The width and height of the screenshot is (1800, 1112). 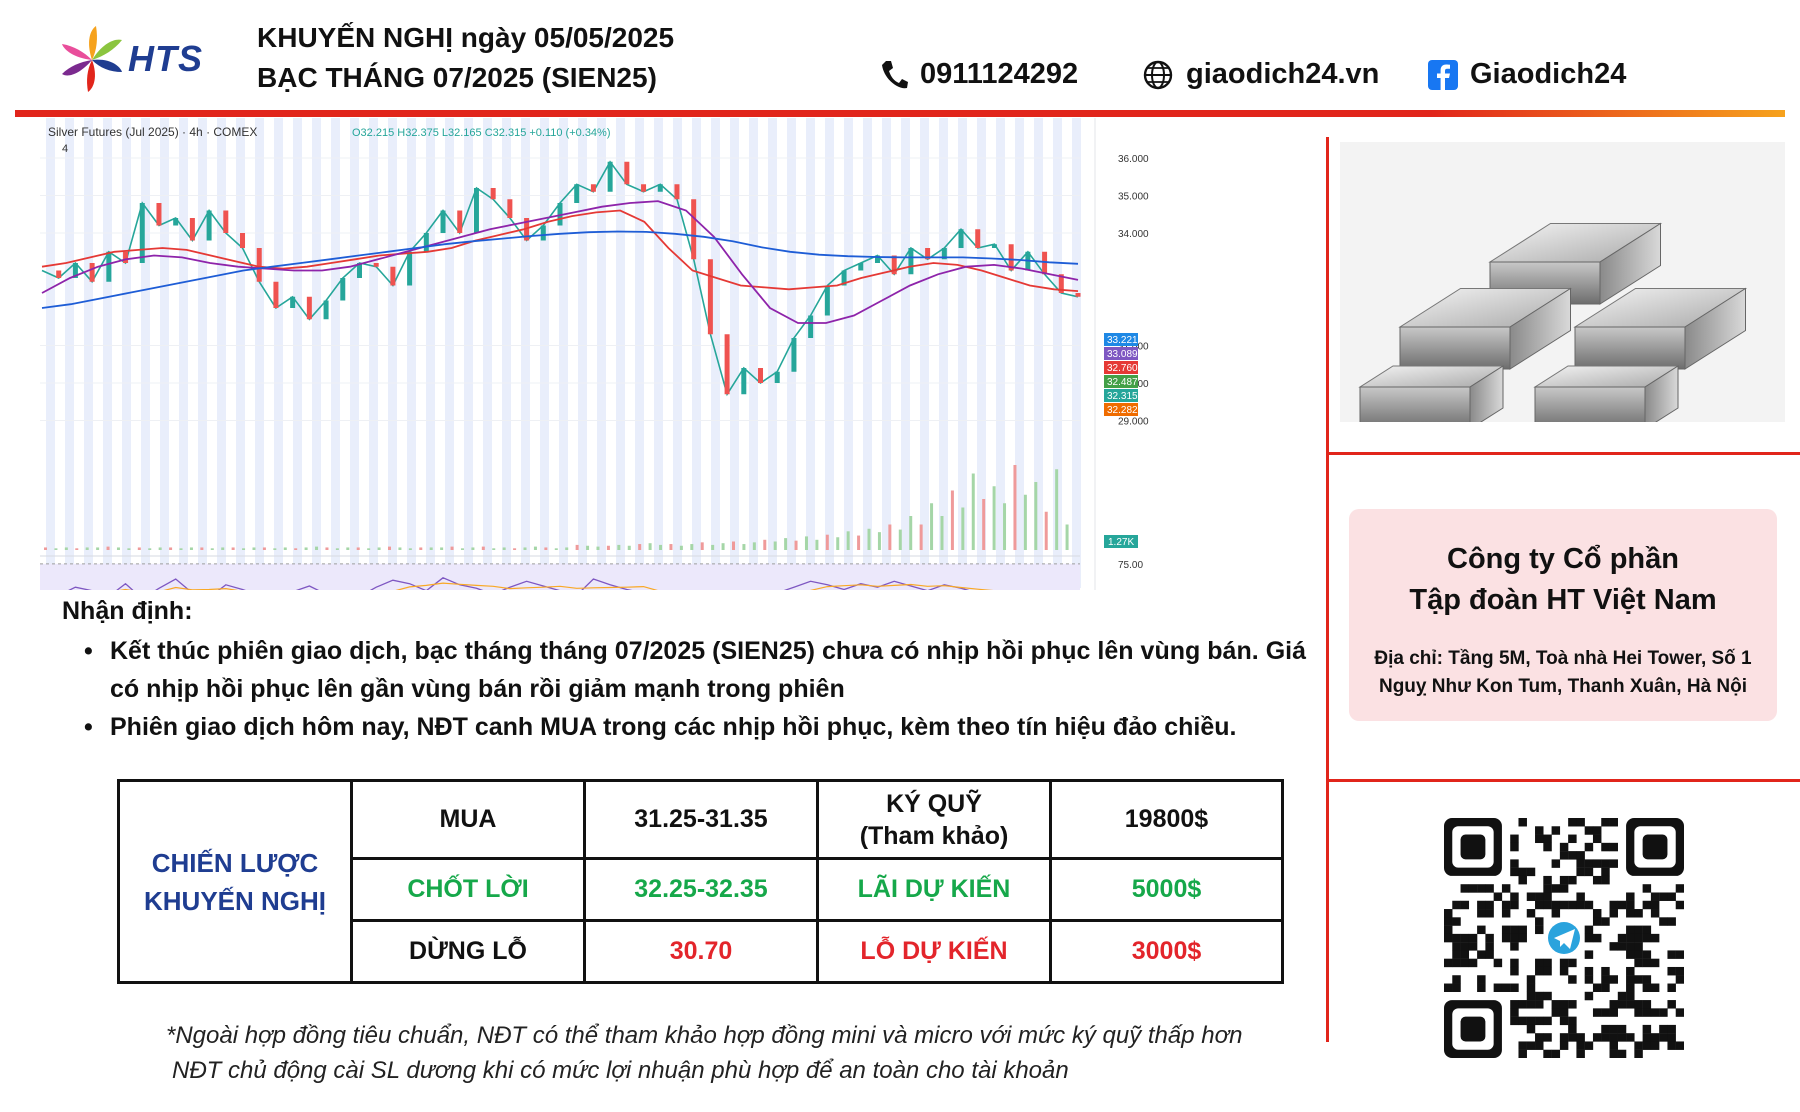 What do you see at coordinates (1655, 847) in the screenshot?
I see `qr-finder` at bounding box center [1655, 847].